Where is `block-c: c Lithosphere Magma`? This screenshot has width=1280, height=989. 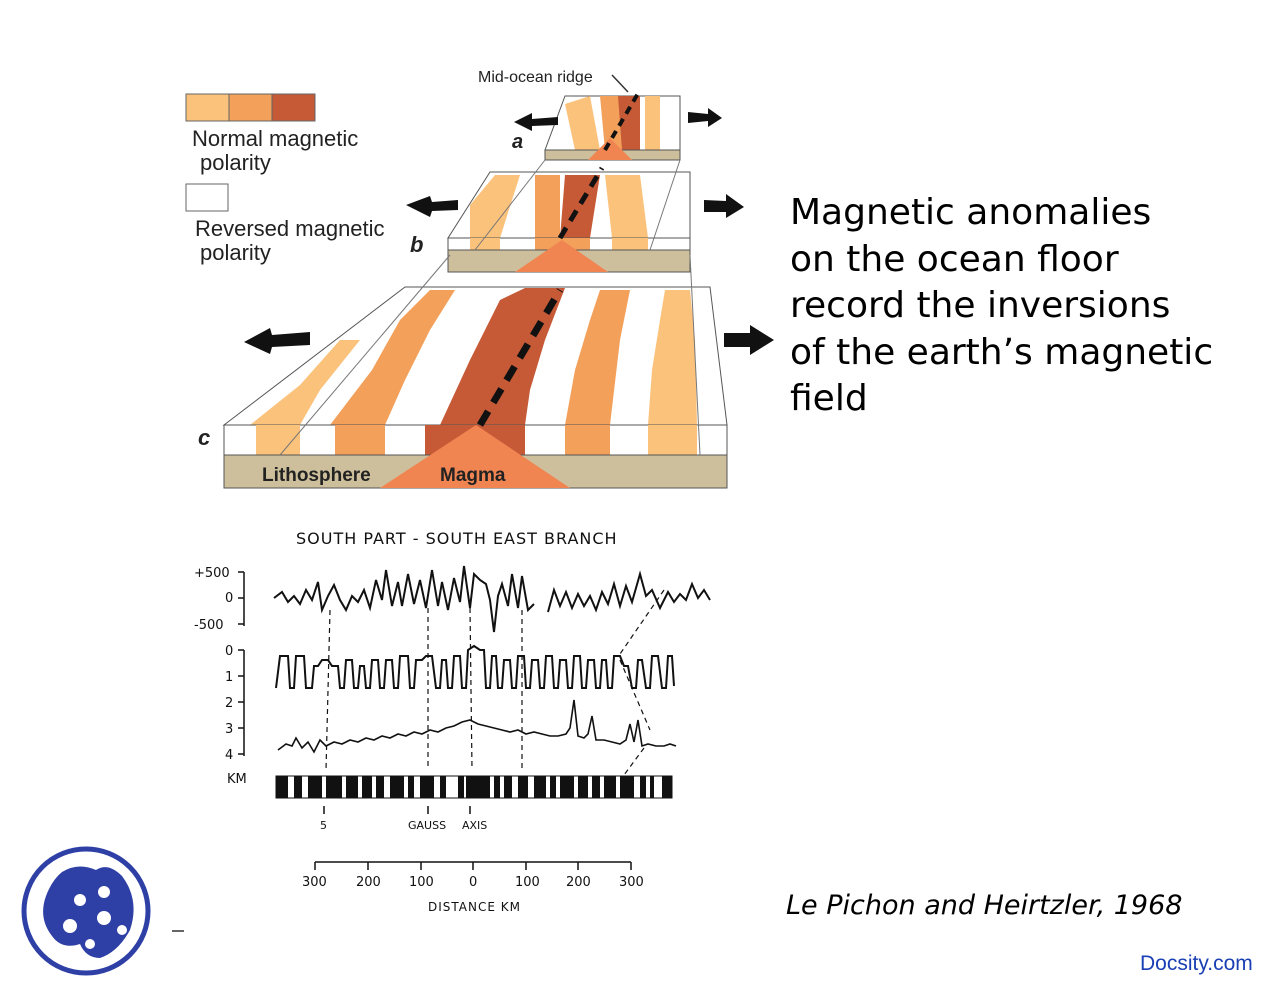 block-c: c Lithosphere Magma is located at coordinates (486, 371).